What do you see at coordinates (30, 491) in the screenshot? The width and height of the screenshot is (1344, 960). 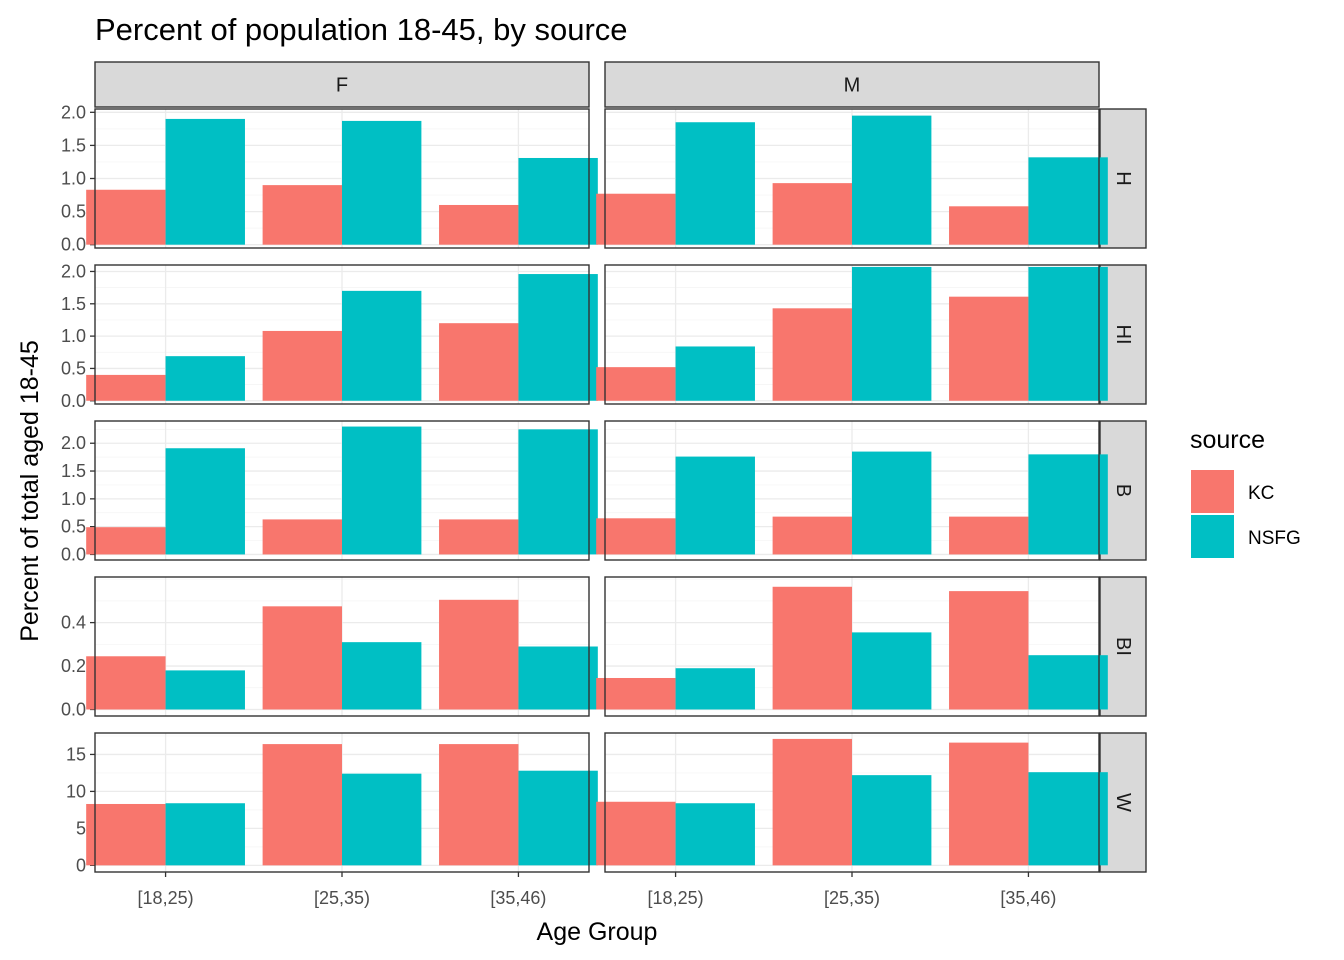 I see `y-axis-title: Percent of total aged 18-45` at bounding box center [30, 491].